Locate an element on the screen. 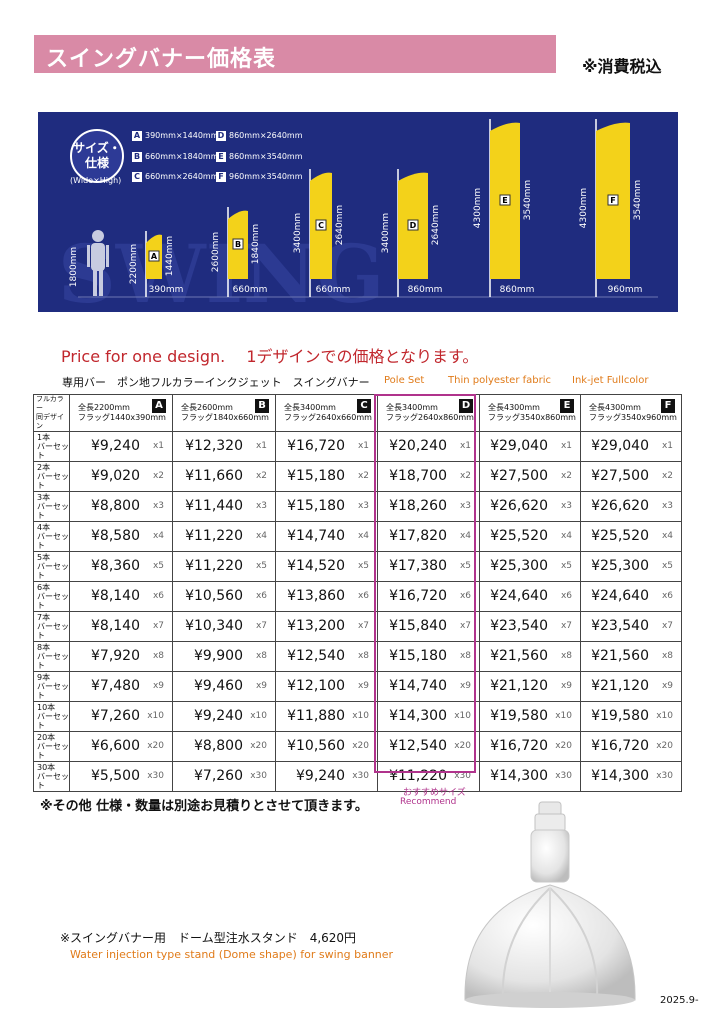 The width and height of the screenshot is (724, 1024). price-cell: ¥19,580 x10 is located at coordinates (530, 716).